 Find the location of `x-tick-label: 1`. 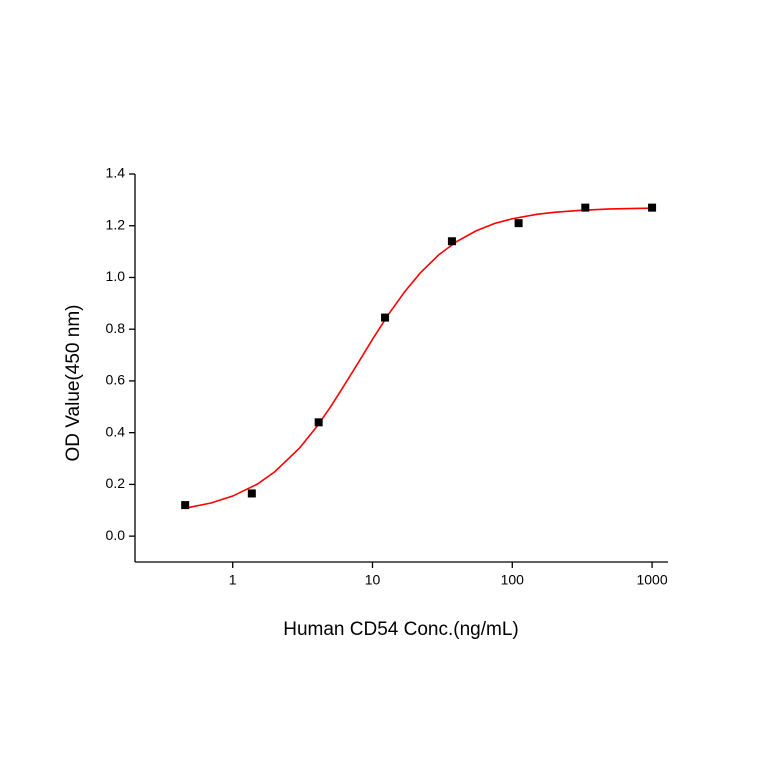

x-tick-label: 1 is located at coordinates (233, 580).